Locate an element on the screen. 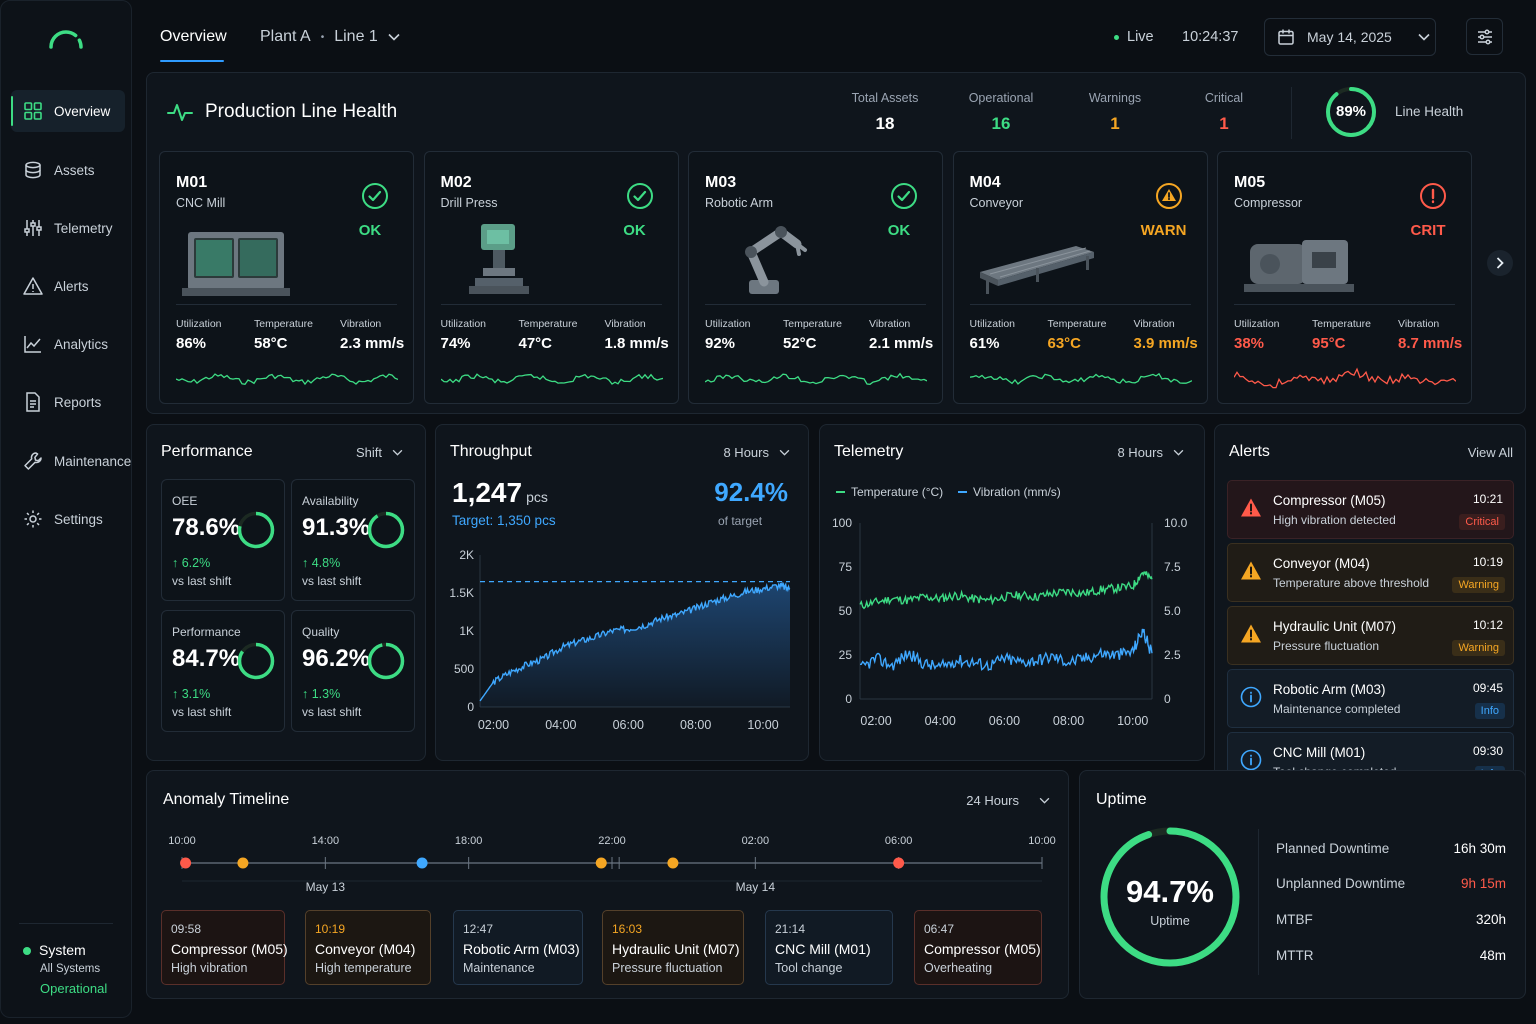 This screenshot has width=1536, height=1024. metric-value-util: 86% is located at coordinates (191, 343).